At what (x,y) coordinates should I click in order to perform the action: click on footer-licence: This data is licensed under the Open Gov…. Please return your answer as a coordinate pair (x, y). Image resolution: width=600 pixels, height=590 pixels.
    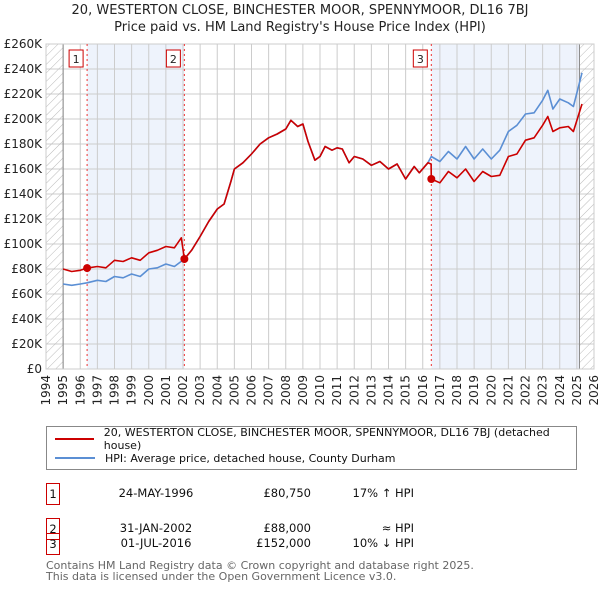
    Looking at the image, I should click on (221, 576).